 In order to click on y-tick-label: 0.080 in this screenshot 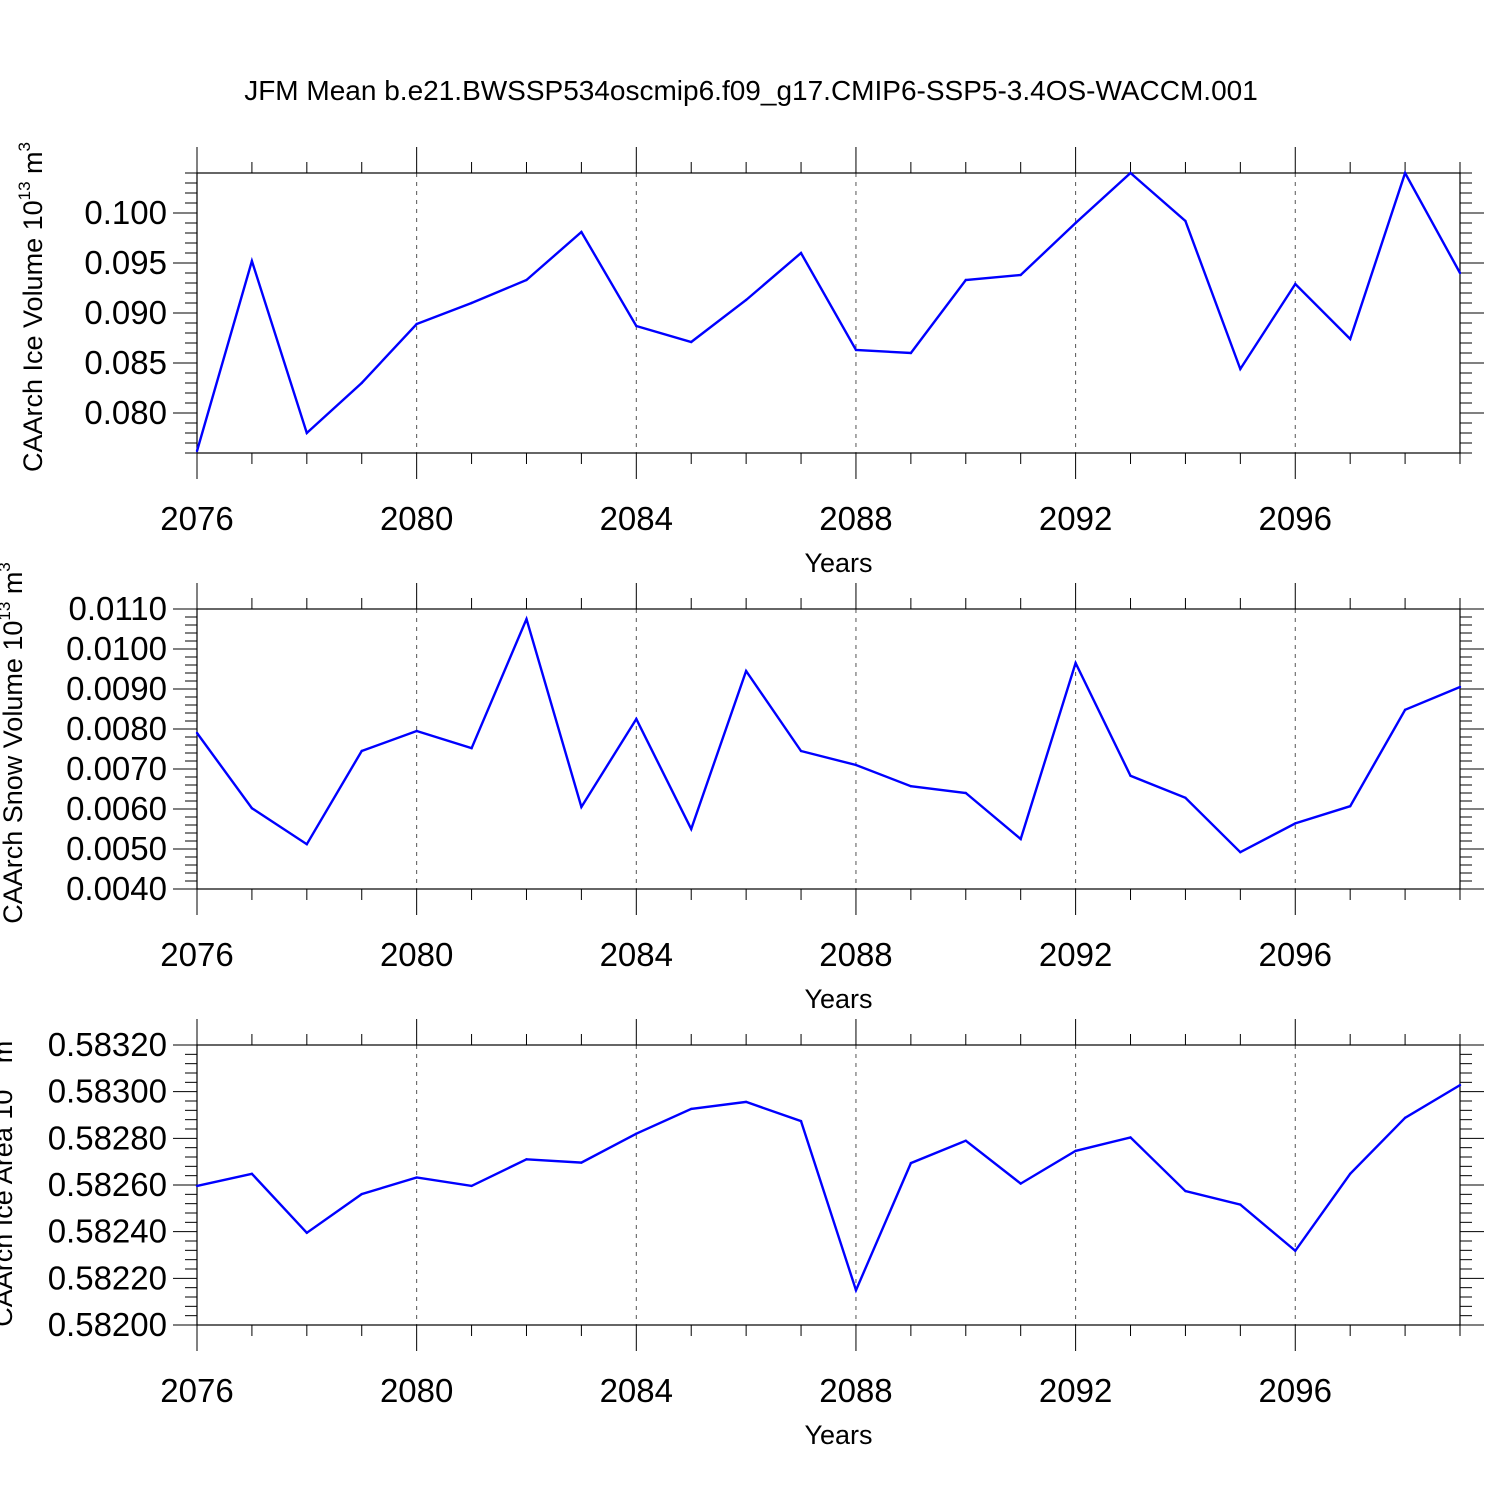, I will do `click(125, 412)`.